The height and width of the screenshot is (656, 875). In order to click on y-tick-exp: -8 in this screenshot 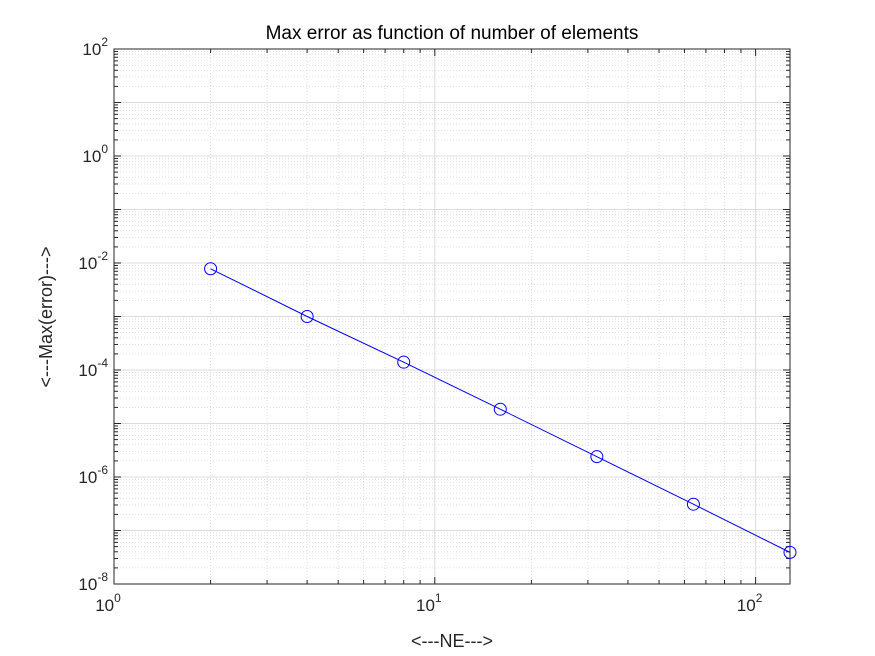, I will do `click(102, 577)`.